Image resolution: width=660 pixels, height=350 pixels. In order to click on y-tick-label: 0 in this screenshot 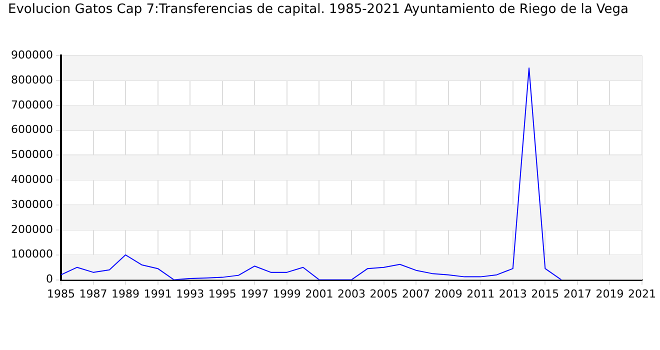, I will do `click(49, 279)`.